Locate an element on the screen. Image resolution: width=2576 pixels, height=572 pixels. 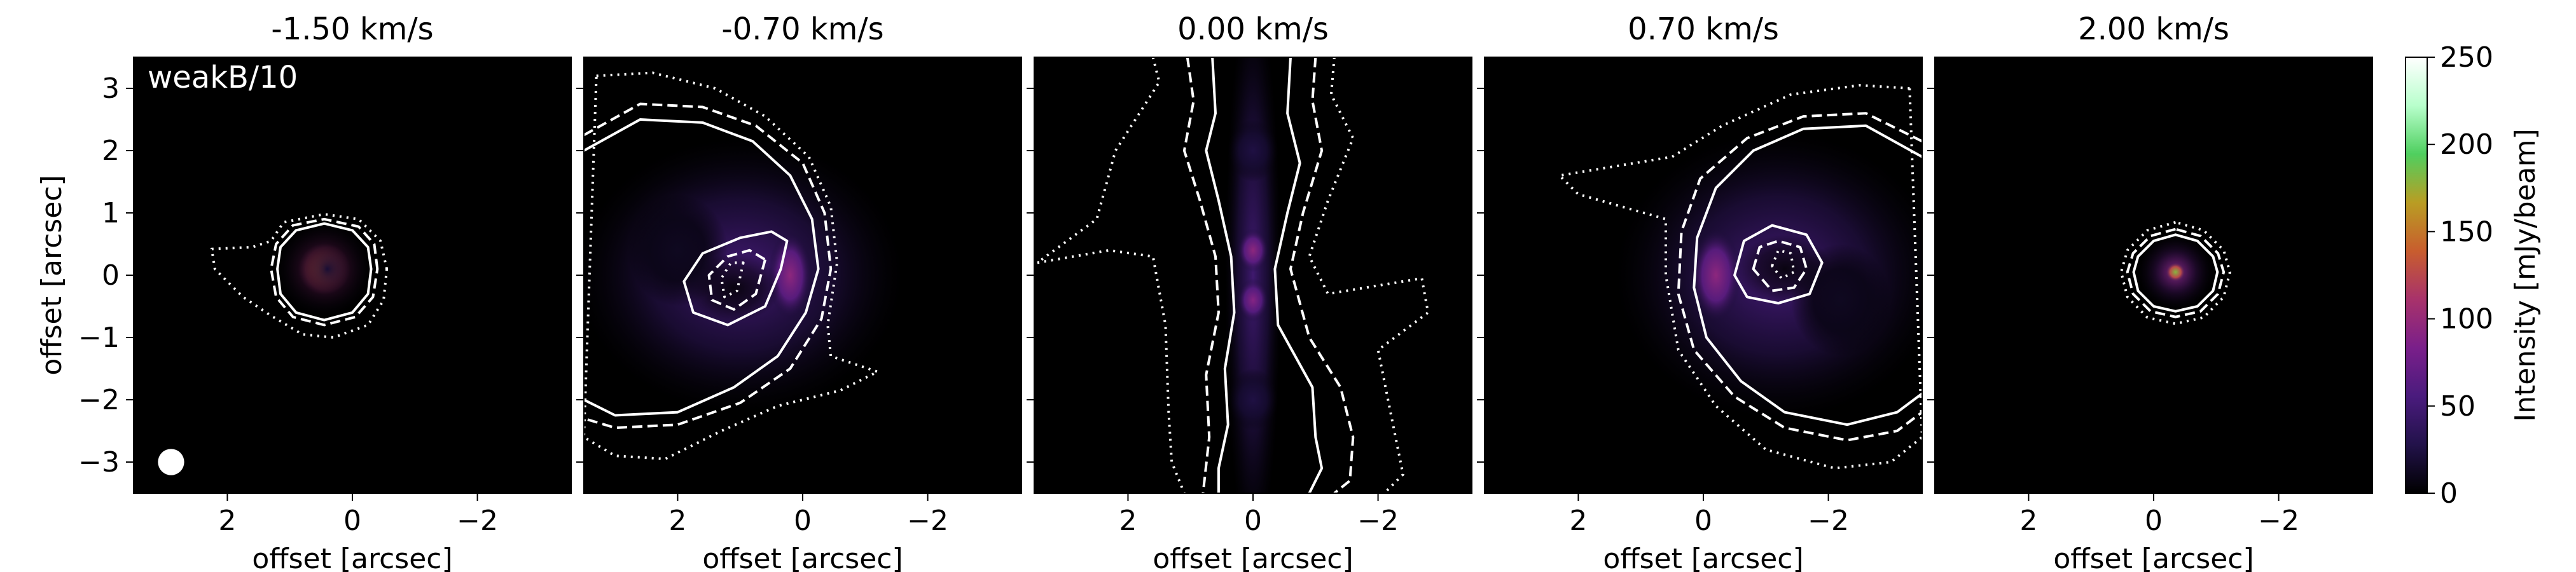
y-tick-label: 0 is located at coordinates (111, 275).